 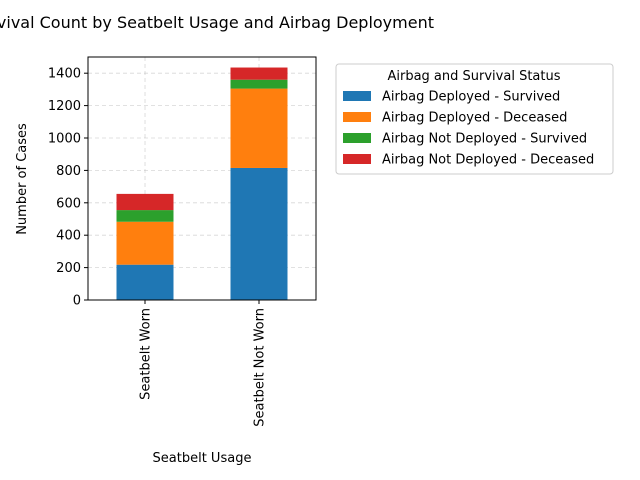 I want to click on bars-group, so click(x=202, y=183).